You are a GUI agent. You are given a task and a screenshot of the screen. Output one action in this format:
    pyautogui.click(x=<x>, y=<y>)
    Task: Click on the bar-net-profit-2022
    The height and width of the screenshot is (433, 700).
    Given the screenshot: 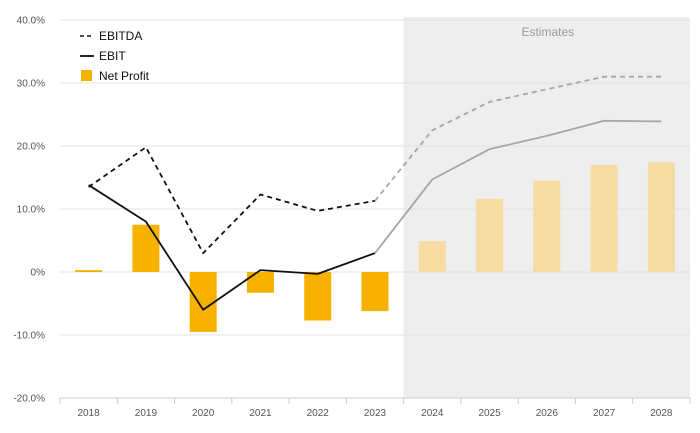 What is the action you would take?
    pyautogui.click(x=318, y=296)
    